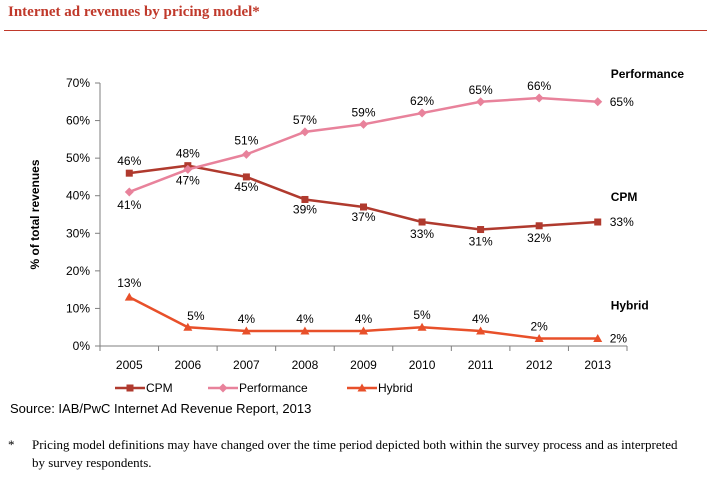 The width and height of the screenshot is (711, 478). I want to click on x-tick-label: 2006, so click(187, 365).